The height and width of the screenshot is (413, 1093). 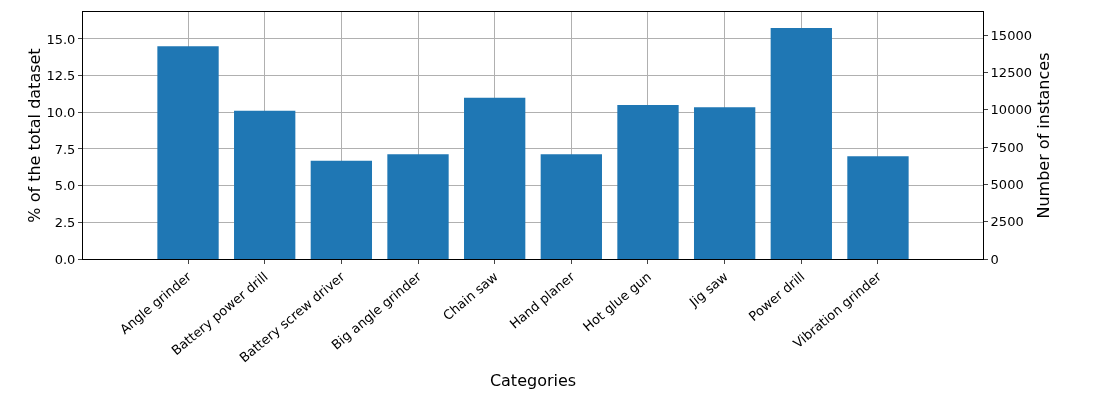 I want to click on y-axis-title: % of the total dataset, so click(x=35, y=135).